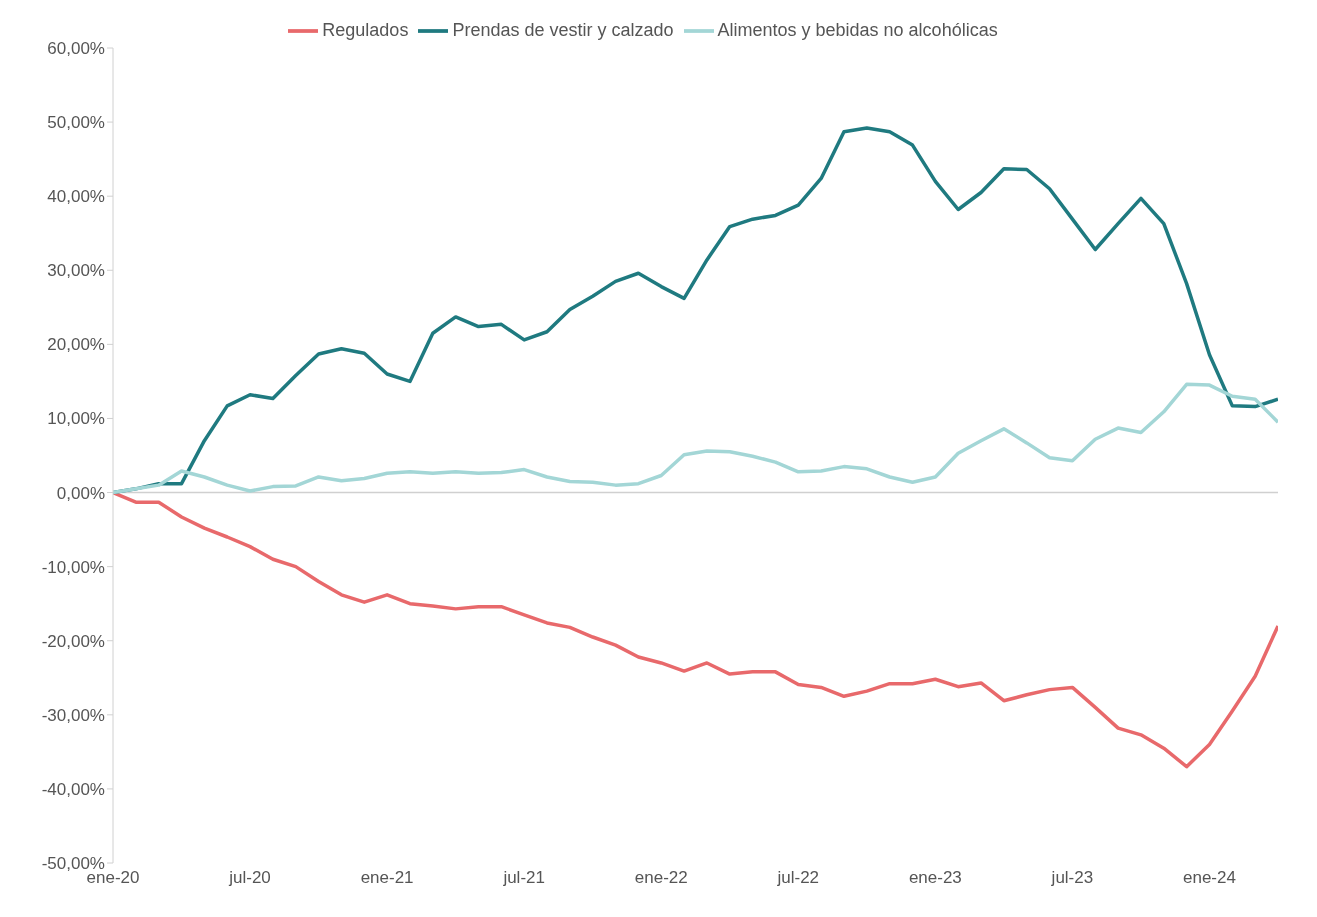  I want to click on y-tick-label: -30,00%, so click(73, 715).